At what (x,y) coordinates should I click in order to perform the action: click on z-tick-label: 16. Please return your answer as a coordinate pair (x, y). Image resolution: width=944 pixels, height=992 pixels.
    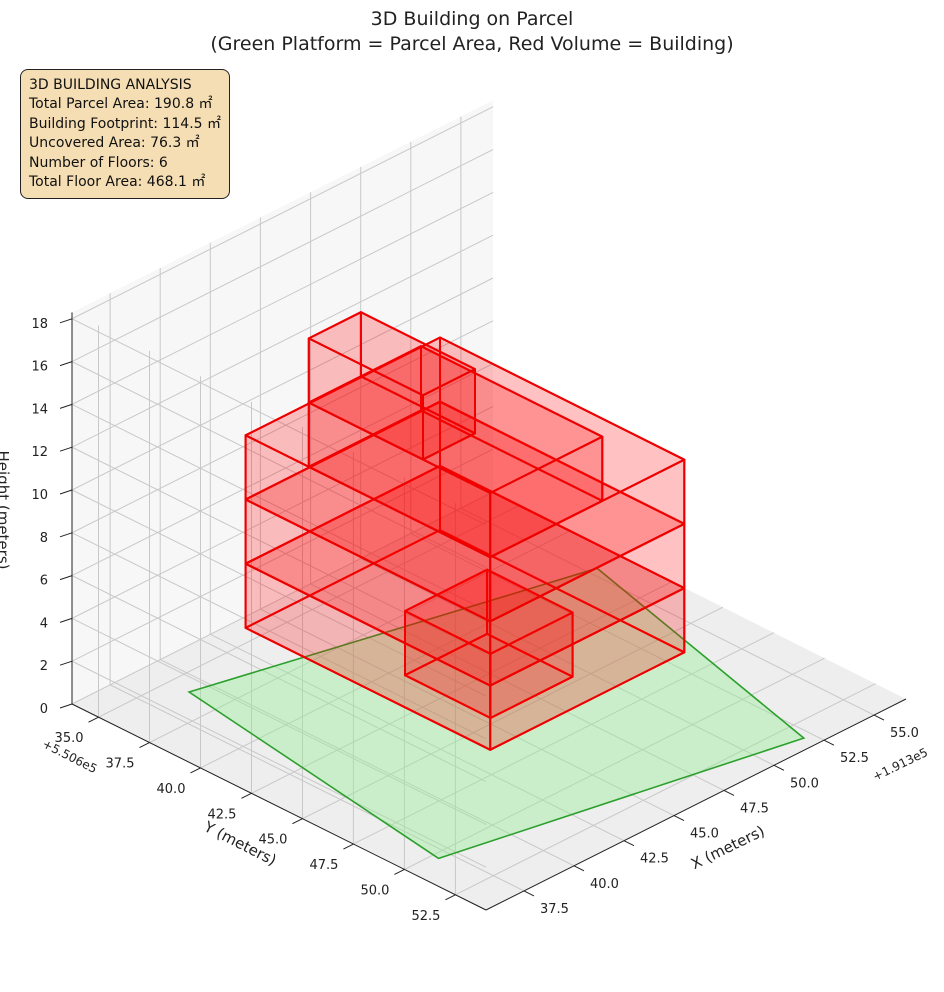
    Looking at the image, I should click on (39, 367).